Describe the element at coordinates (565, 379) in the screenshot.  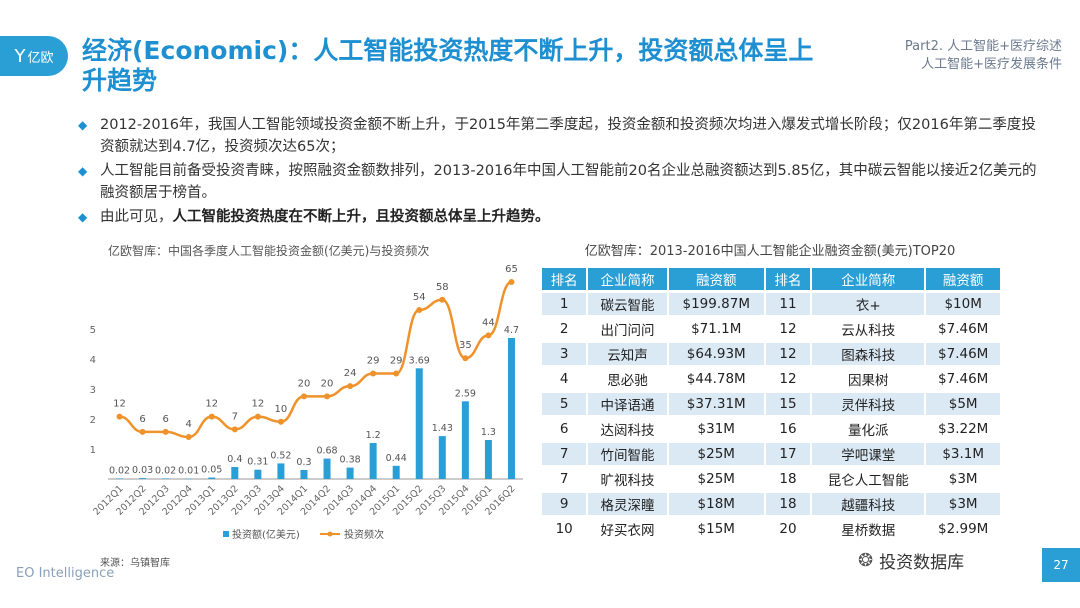
I see `cell-rank: 4` at that location.